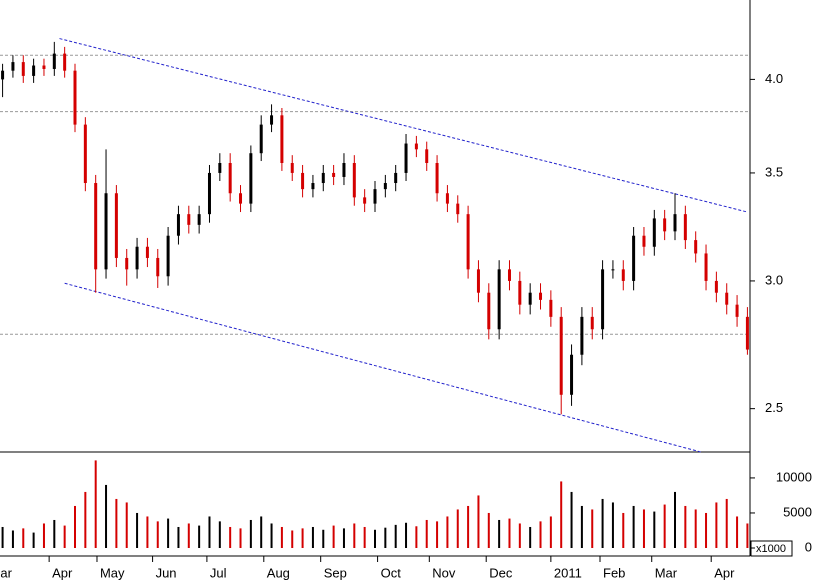 The height and width of the screenshot is (583, 817). Describe the element at coordinates (808, 546) in the screenshot. I see `y-tick-label: 0` at that location.